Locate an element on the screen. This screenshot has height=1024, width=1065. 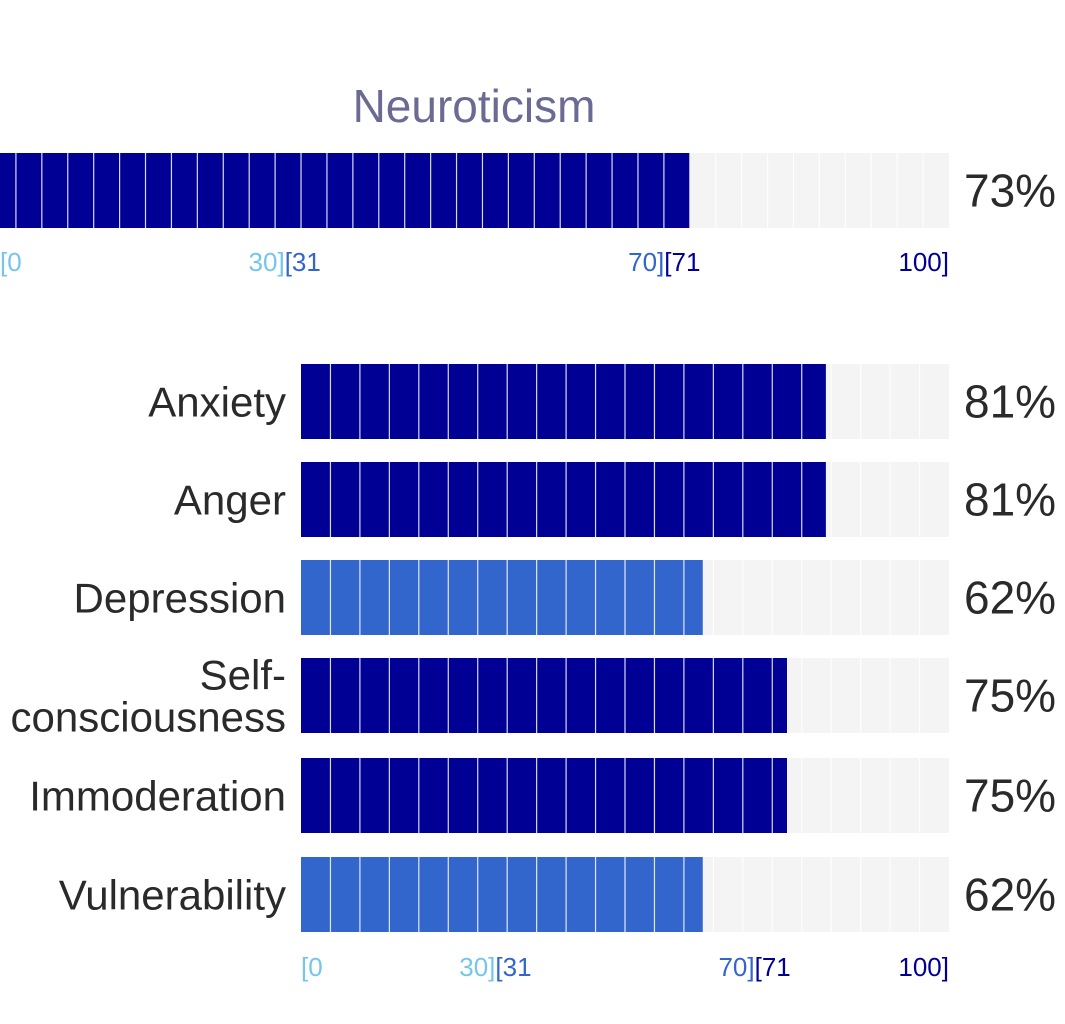
value-label-vulnerability: 62% is located at coordinates (1010, 895).